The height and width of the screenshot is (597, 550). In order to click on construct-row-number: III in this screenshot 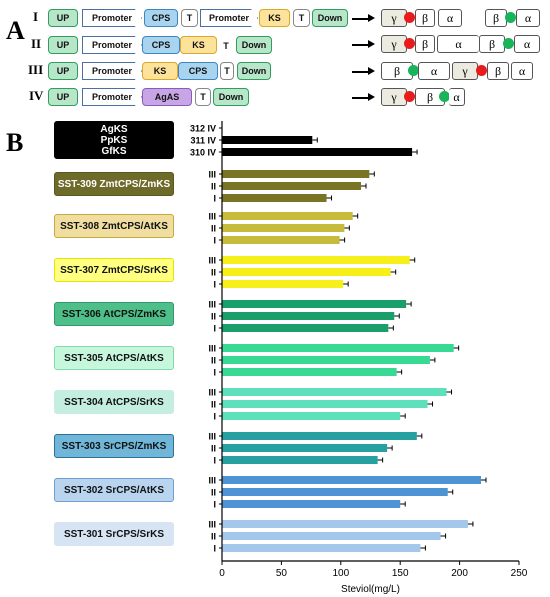, I will do `click(36, 69)`.